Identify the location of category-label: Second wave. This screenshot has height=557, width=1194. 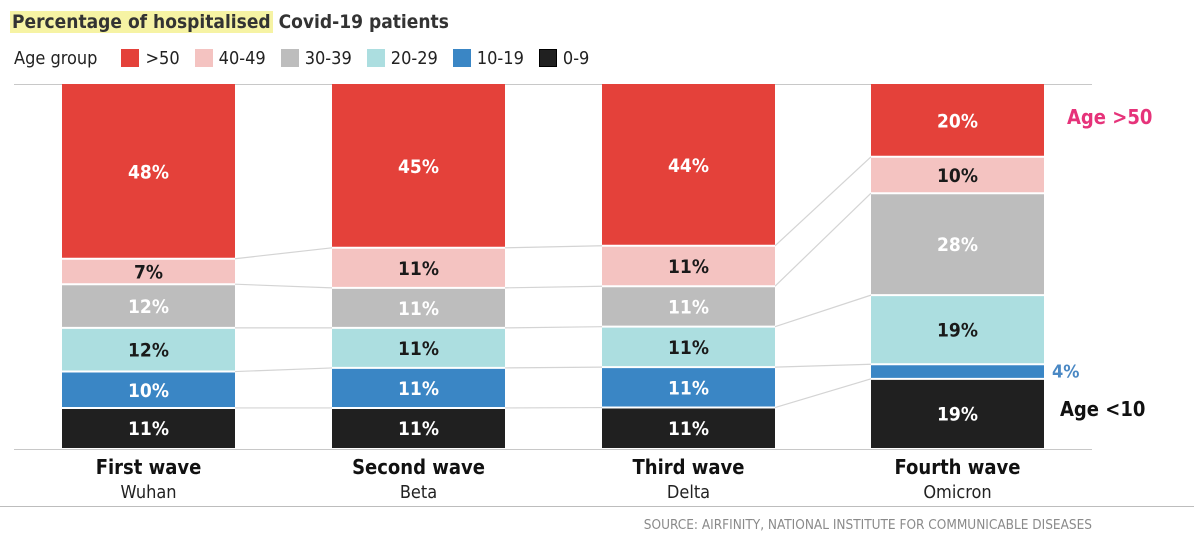
(418, 467).